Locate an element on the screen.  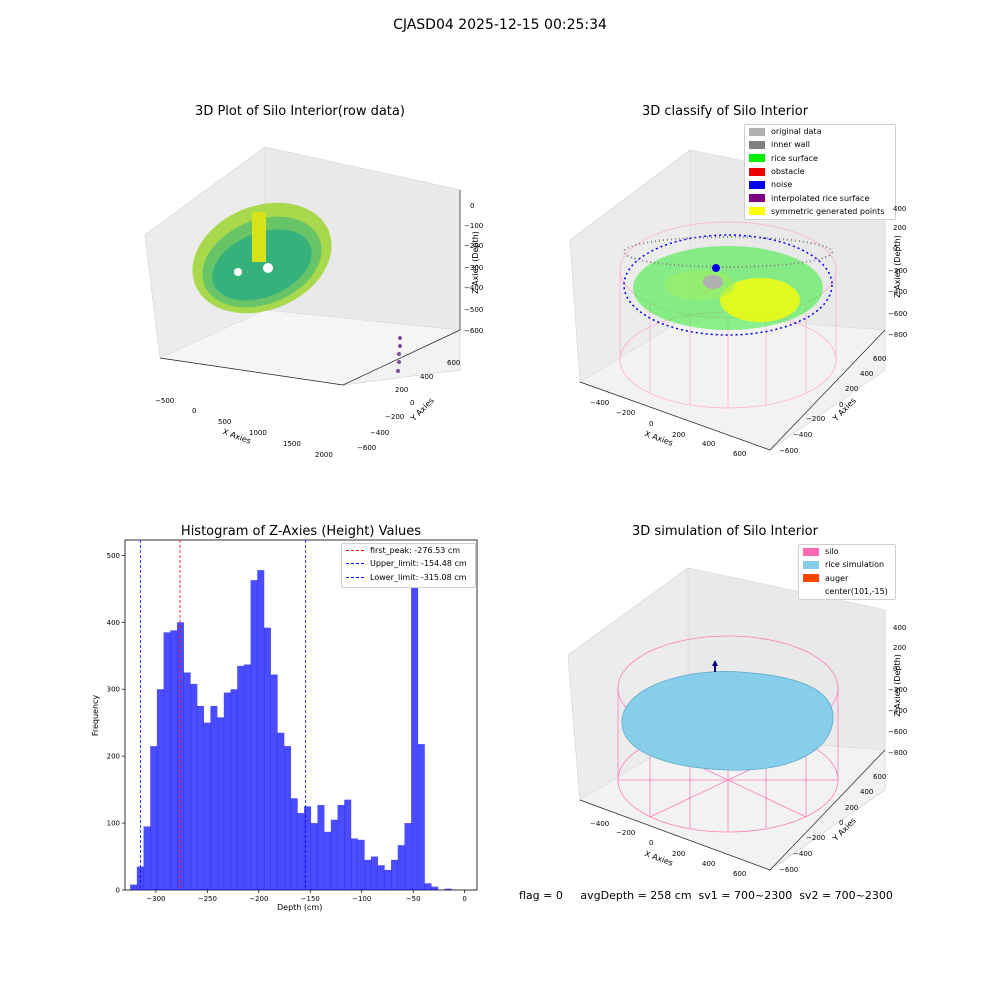
classify-ytick: −200 is located at coordinates (816, 419).